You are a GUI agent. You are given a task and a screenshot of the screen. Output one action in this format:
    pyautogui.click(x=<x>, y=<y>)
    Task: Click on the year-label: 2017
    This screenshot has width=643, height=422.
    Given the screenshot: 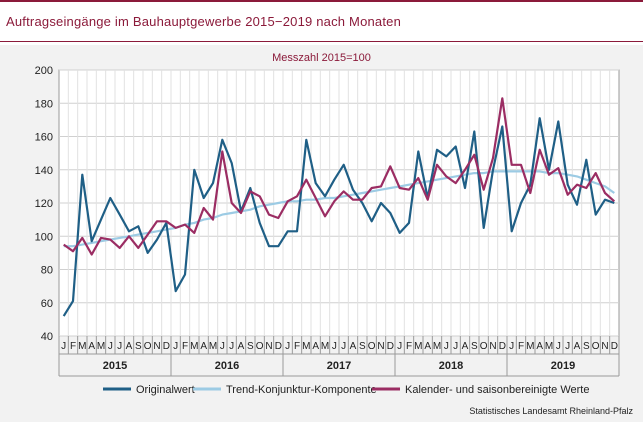 What is the action you would take?
    pyautogui.click(x=339, y=366)
    